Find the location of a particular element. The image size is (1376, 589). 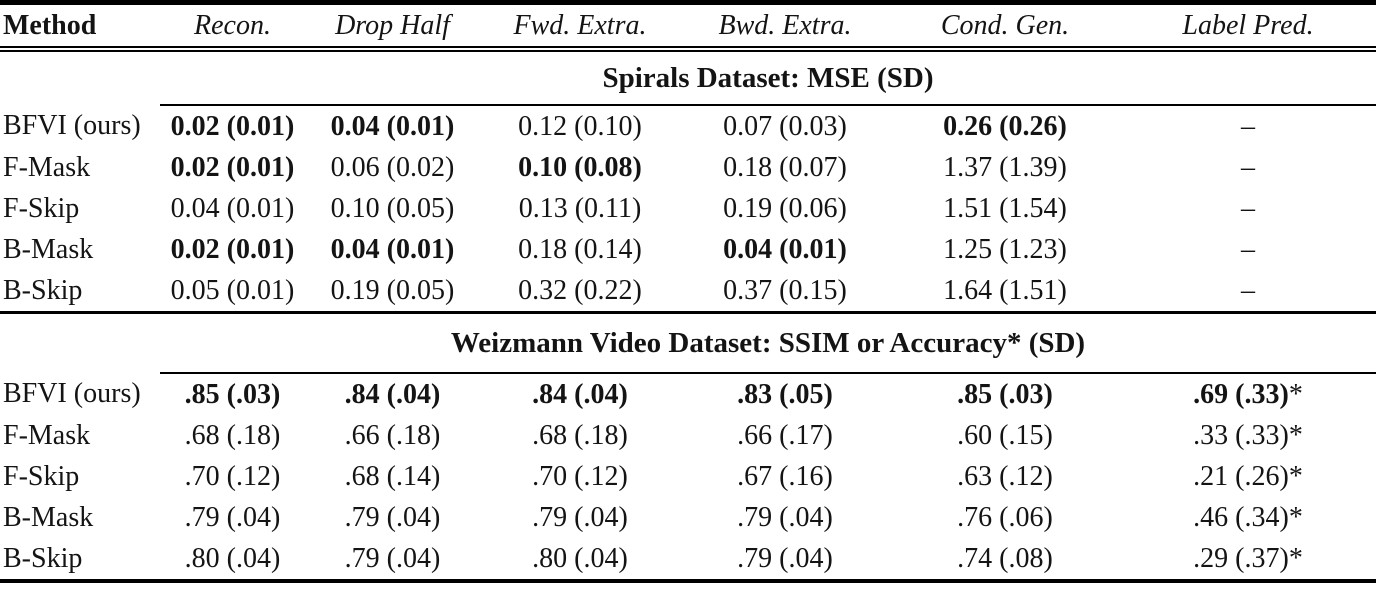

method-label: B-Mask is located at coordinates (48, 249).